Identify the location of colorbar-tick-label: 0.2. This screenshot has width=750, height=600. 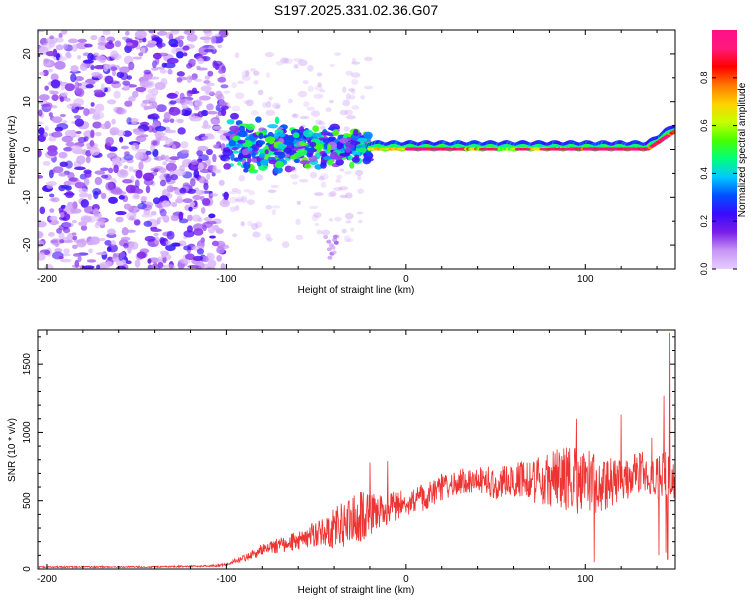
(704, 221).